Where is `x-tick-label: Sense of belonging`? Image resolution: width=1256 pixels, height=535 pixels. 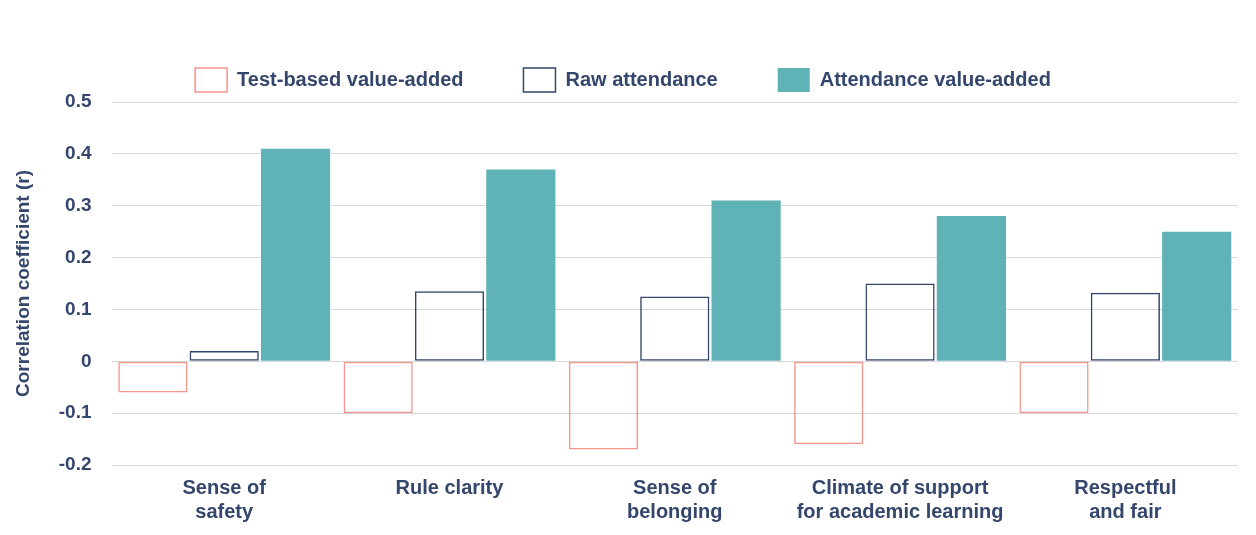
x-tick-label: Sense of belonging is located at coordinates (675, 498).